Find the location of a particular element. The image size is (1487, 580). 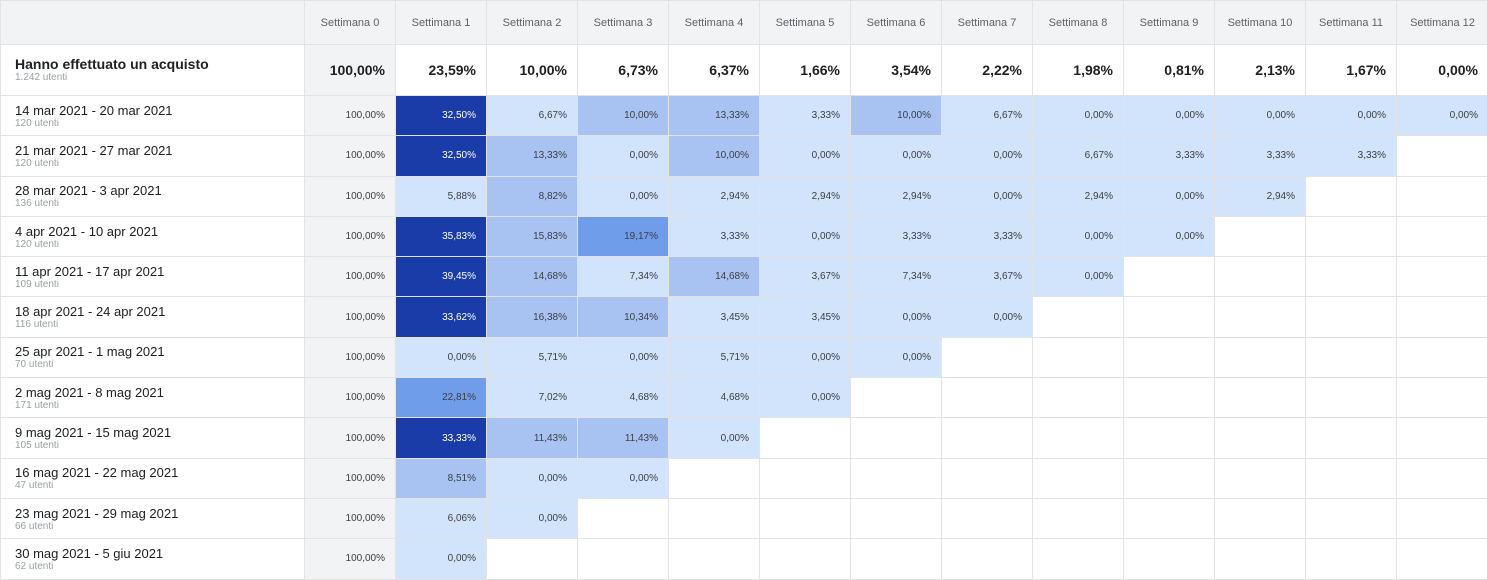

week-header: Settimana 8 is located at coordinates (1078, 22).